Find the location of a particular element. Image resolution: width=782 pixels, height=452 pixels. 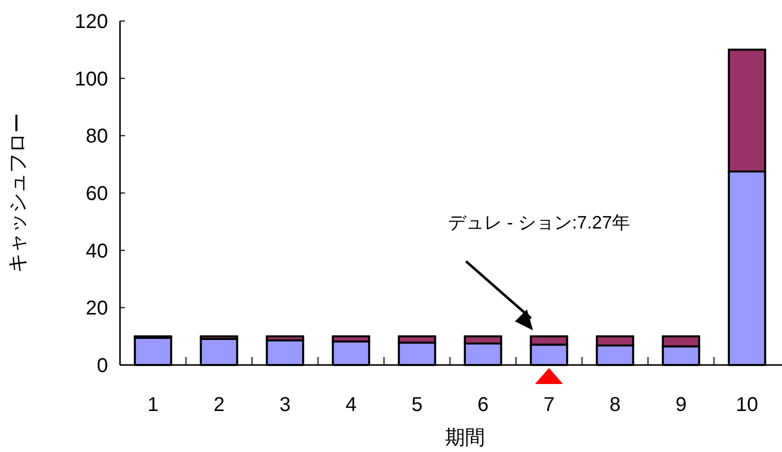

y-axis-title: キャッシュフロー is located at coordinates (18, 193).